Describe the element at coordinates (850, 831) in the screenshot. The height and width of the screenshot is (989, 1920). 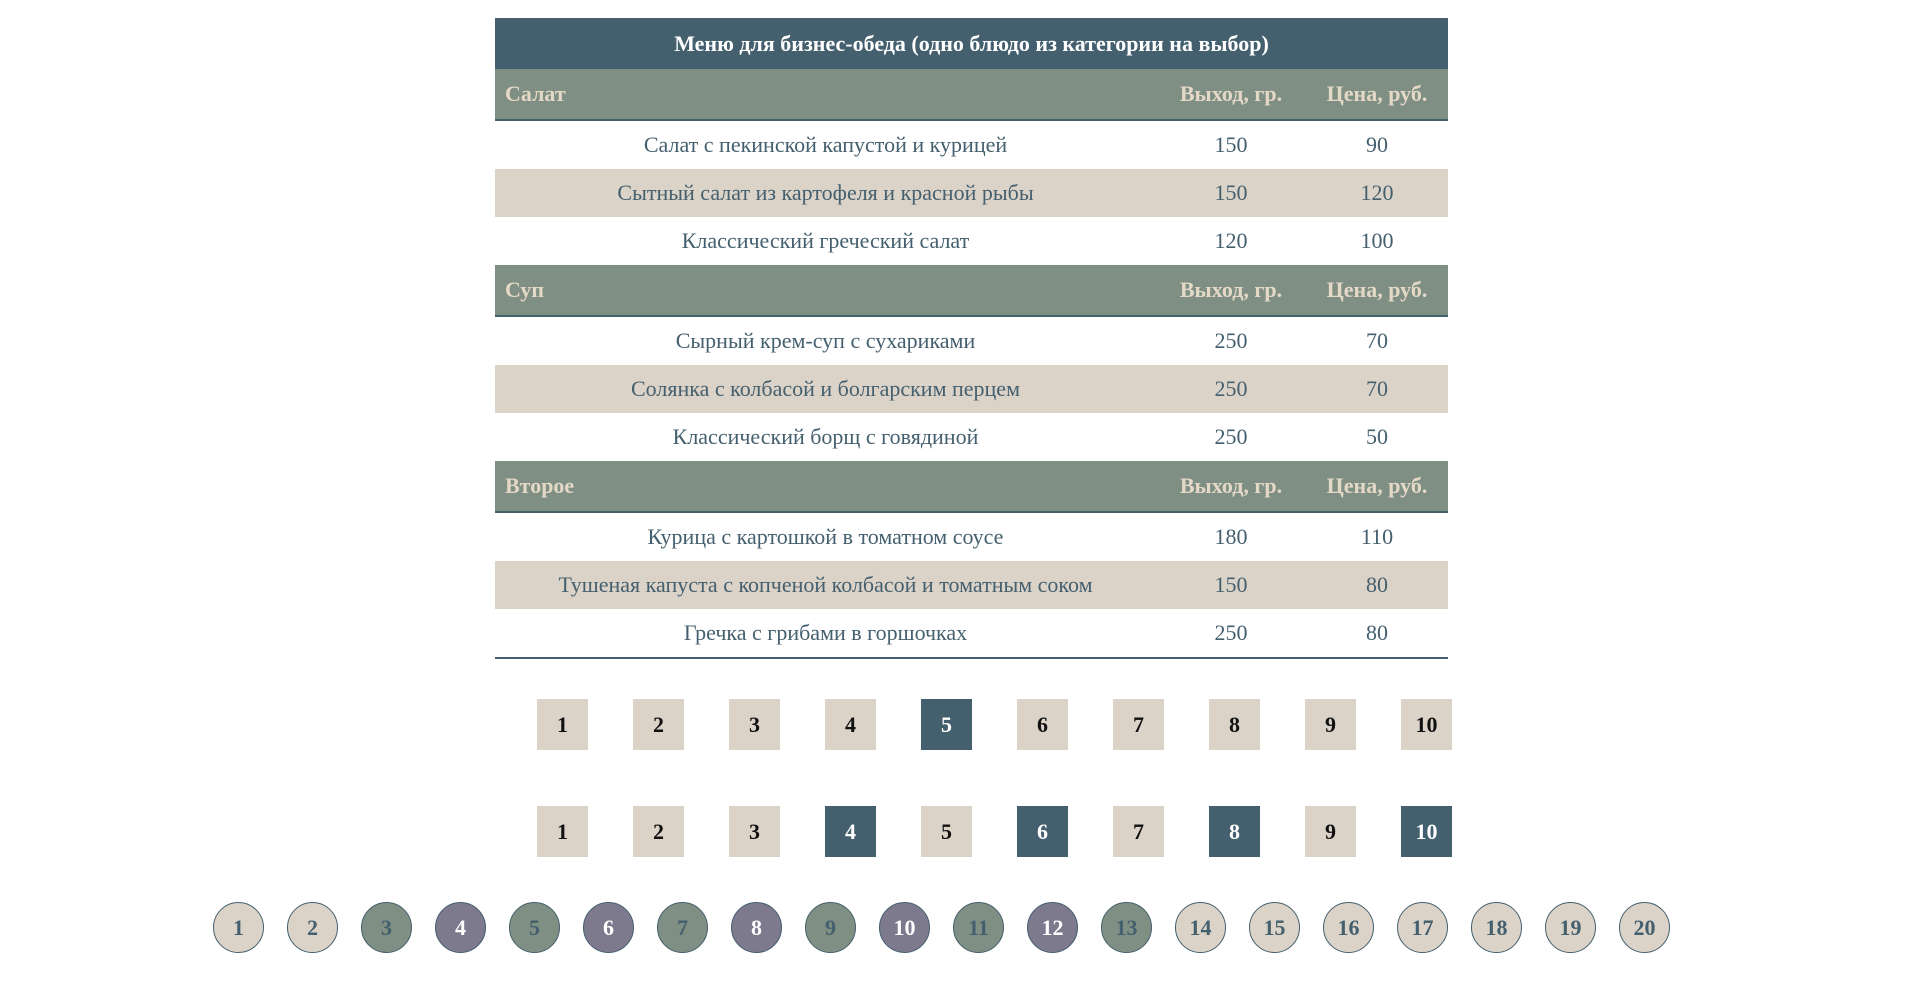
I see `page-button-4-active: 4` at that location.